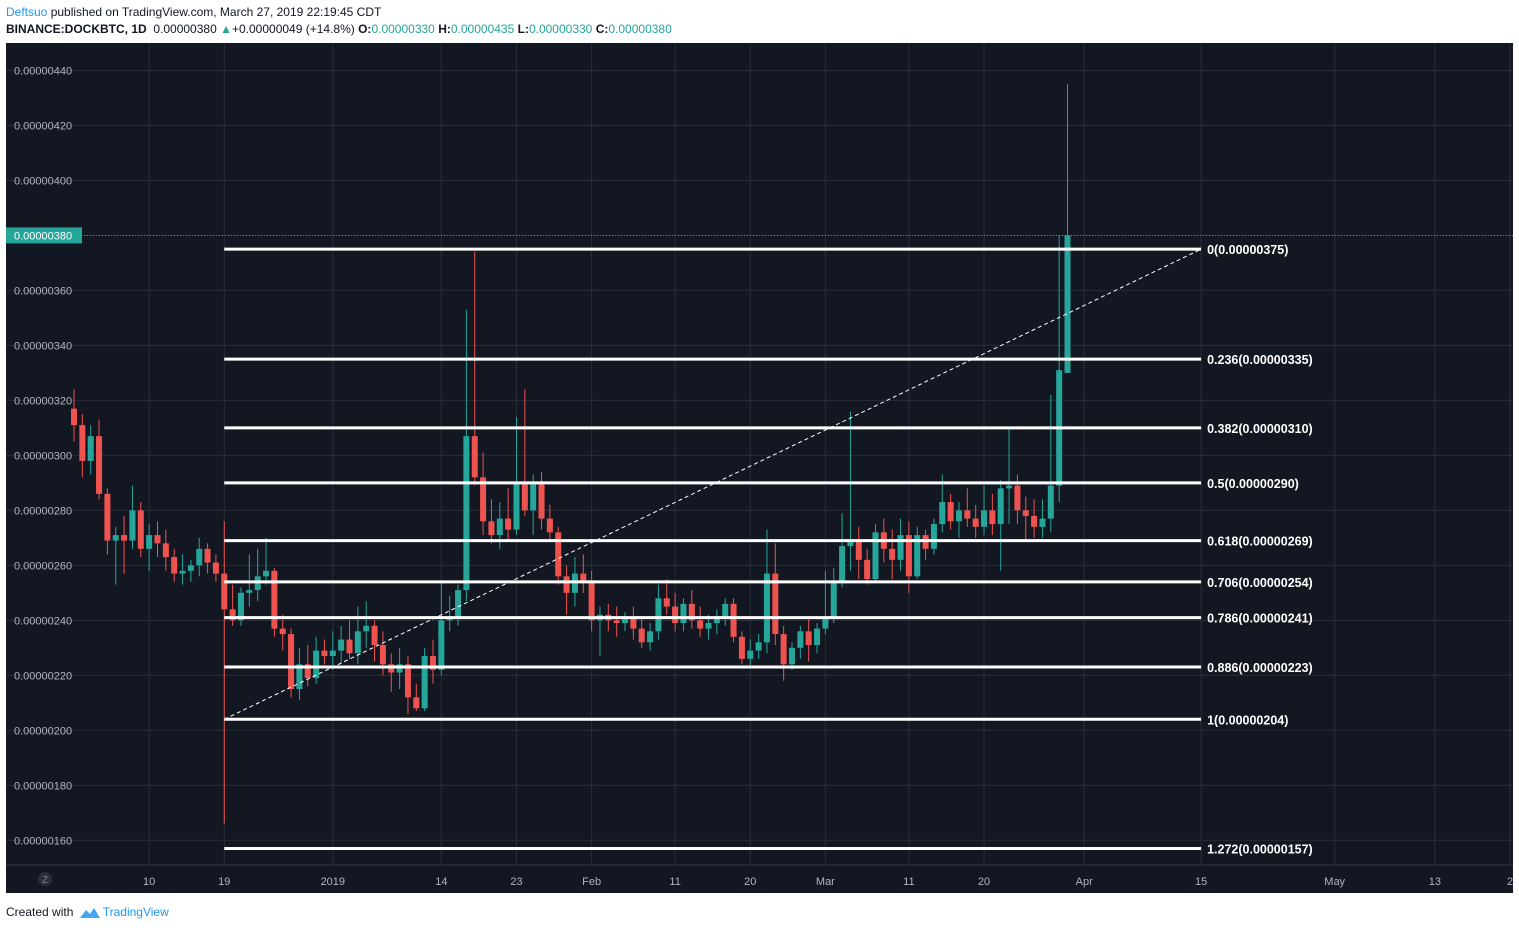  What do you see at coordinates (1247, 250) in the screenshot?
I see `fib-level-label: 0(0.00000375)` at bounding box center [1247, 250].